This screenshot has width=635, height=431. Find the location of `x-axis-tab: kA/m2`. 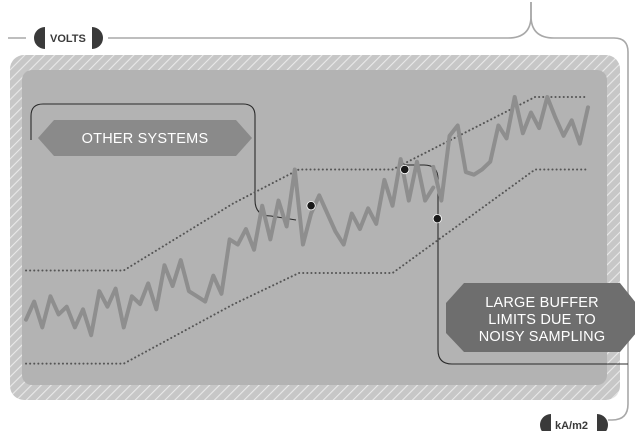

x-axis-tab: kA/m2 is located at coordinates (574, 422).